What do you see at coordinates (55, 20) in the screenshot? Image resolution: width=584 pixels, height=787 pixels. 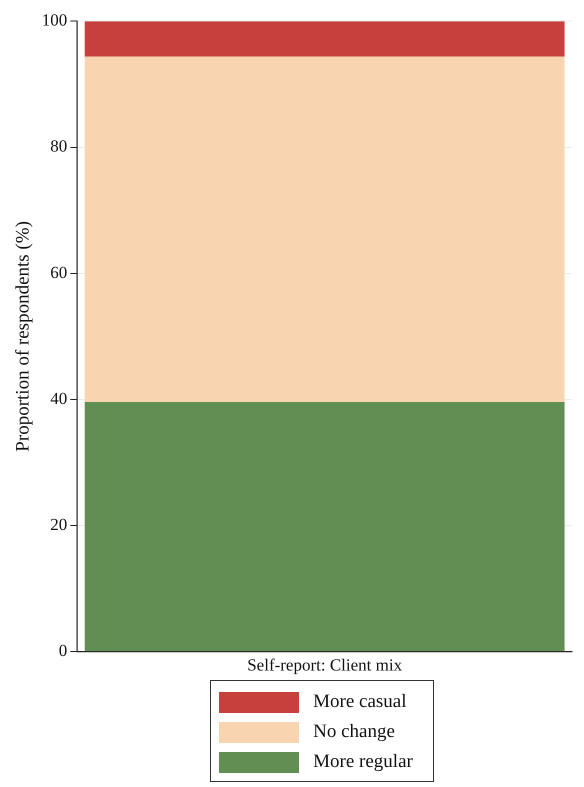 I see `y-tick-label: 100` at bounding box center [55, 20].